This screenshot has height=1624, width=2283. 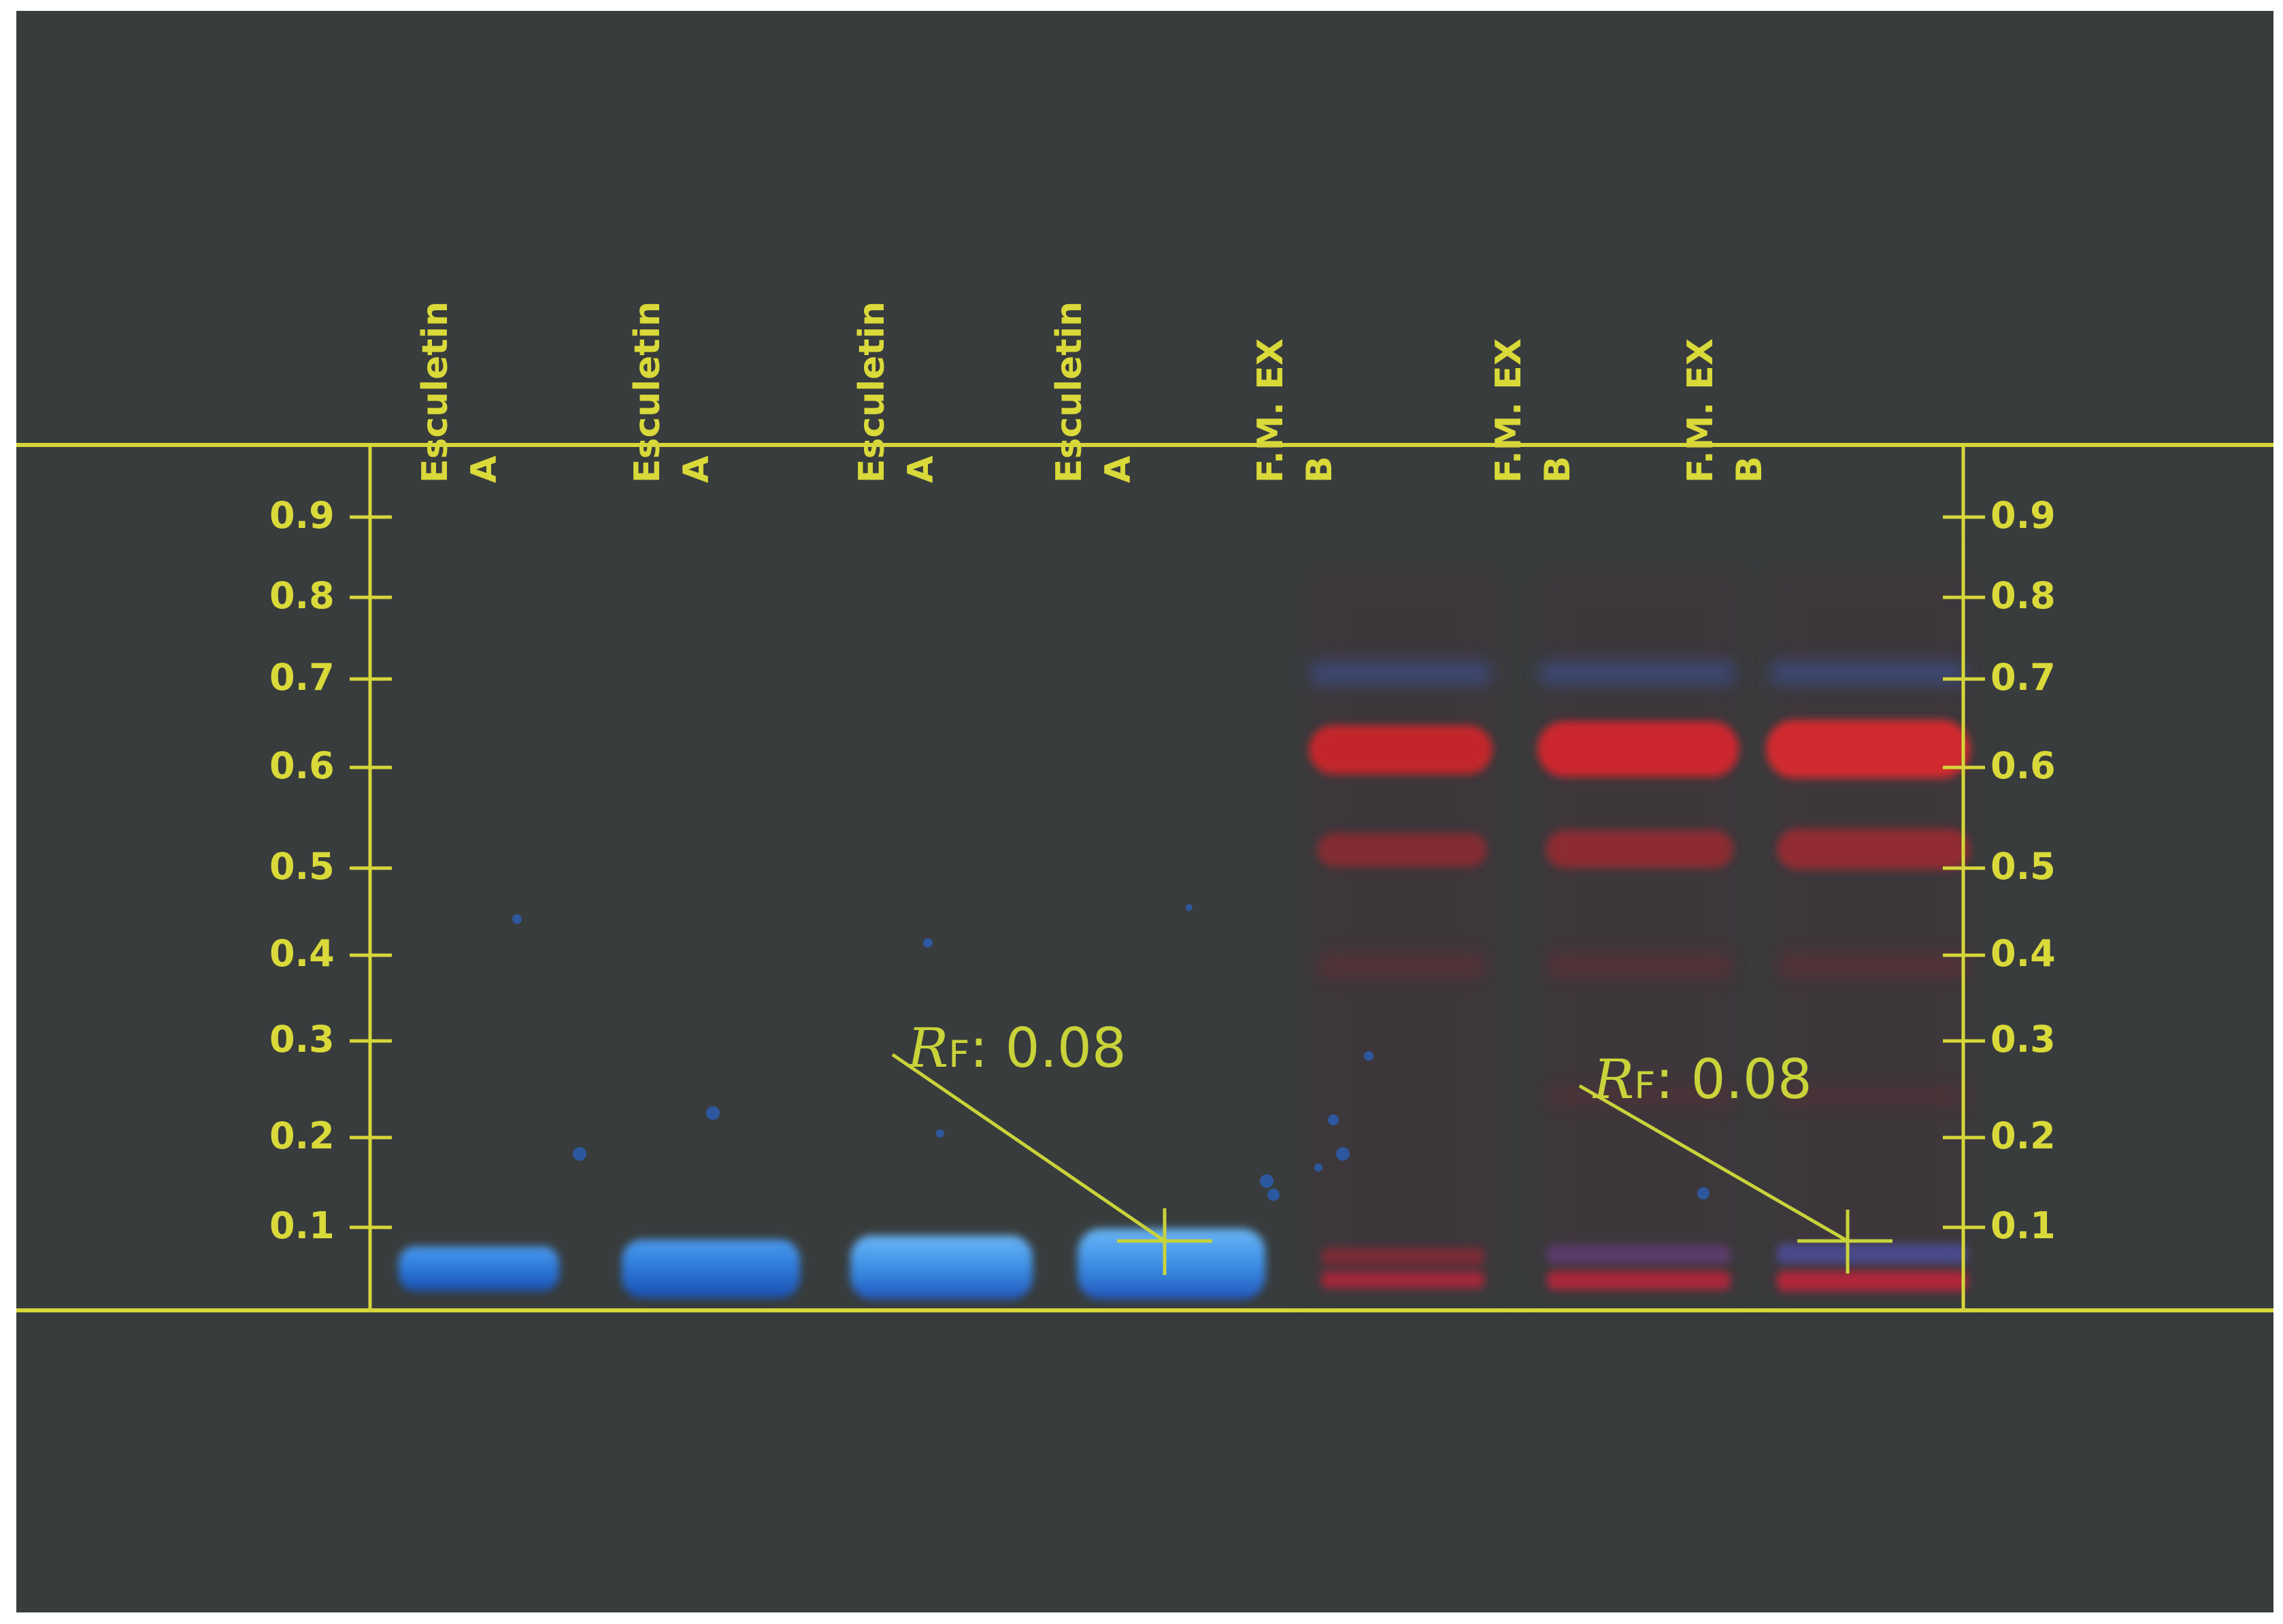 What do you see at coordinates (1637, 673) in the screenshot?
I see `extract-band-blue` at bounding box center [1637, 673].